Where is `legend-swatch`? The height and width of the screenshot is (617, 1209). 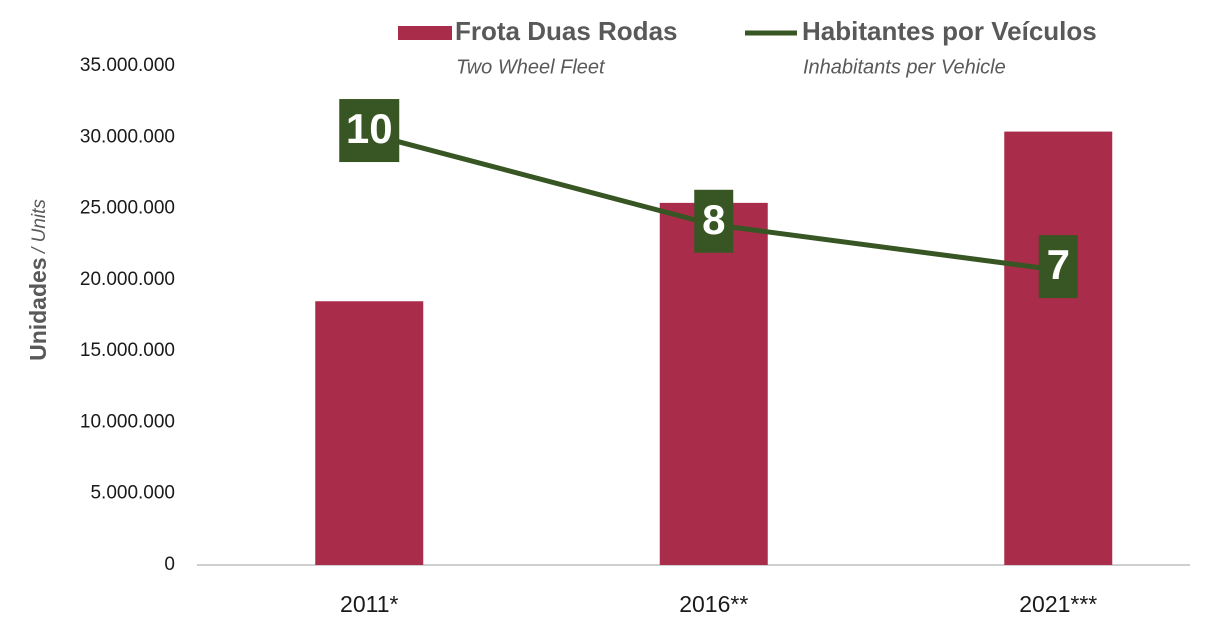
legend-swatch is located at coordinates (425, 33).